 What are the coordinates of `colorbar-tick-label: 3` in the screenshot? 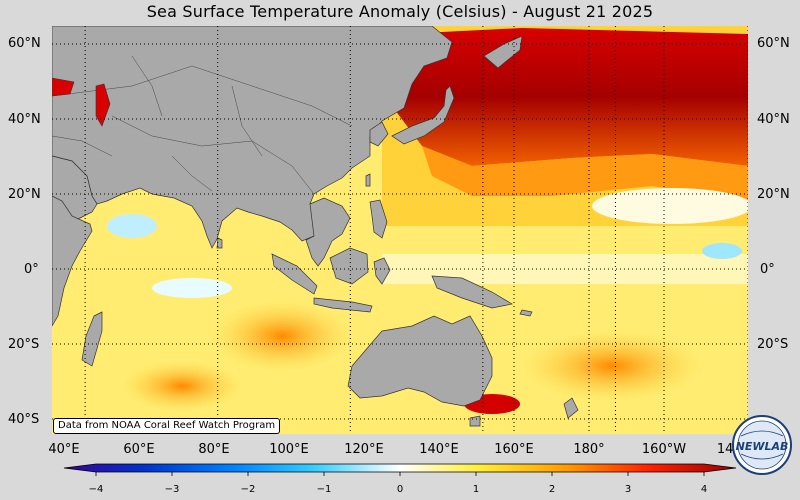 It's located at (628, 489).